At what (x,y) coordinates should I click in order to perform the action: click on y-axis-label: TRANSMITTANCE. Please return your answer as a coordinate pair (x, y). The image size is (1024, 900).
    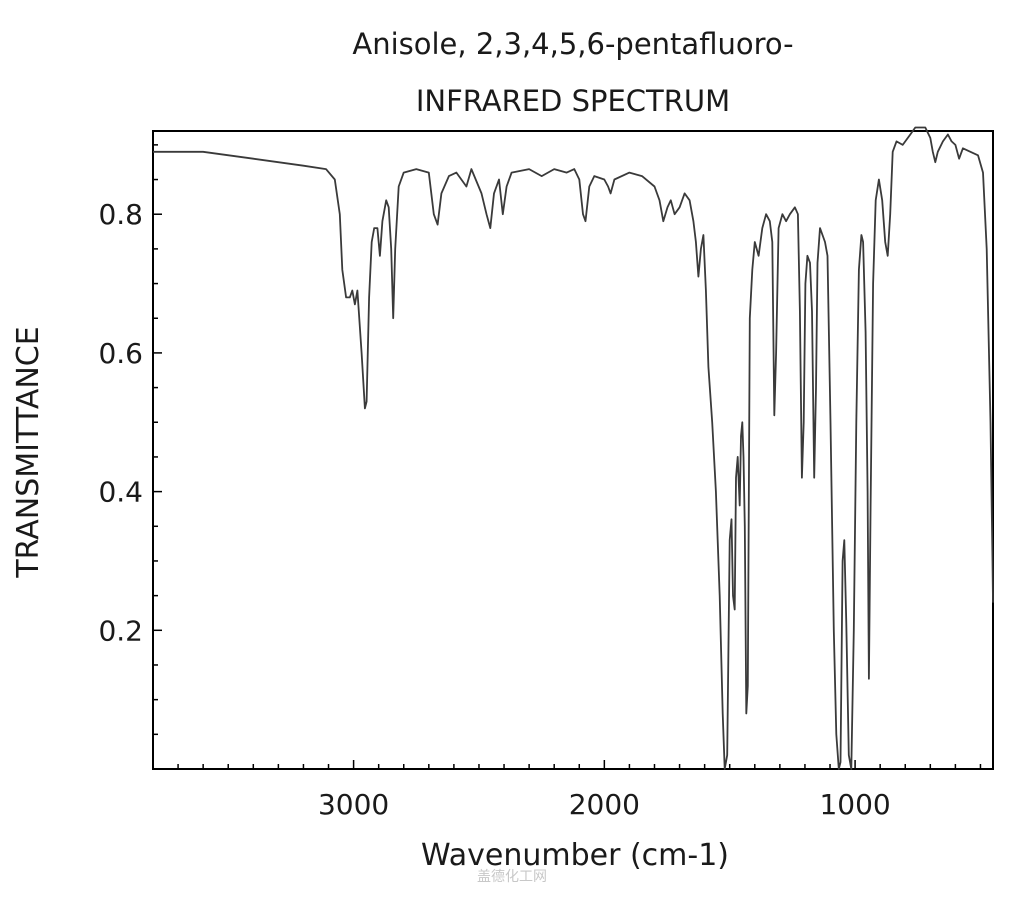
    Looking at the image, I should click on (28, 452).